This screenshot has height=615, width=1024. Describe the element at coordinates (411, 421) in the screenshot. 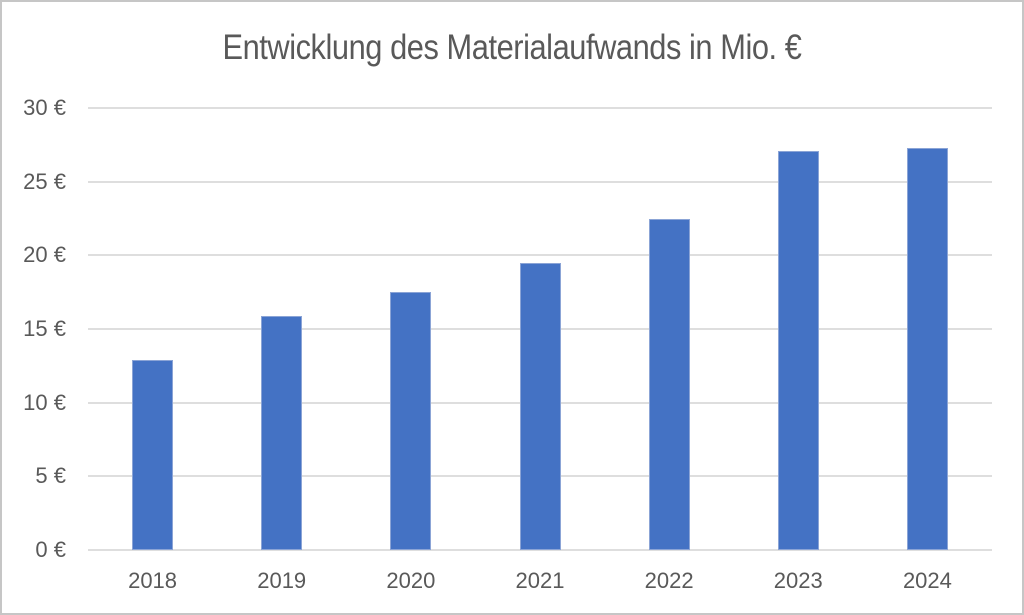

I see `bar-2020` at that location.